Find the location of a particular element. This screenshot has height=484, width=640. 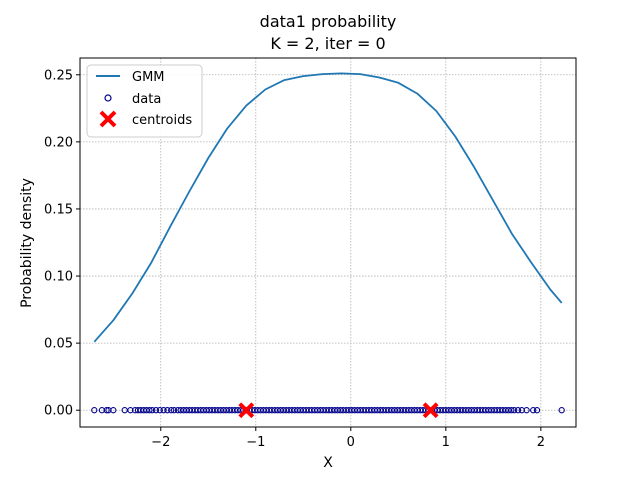

x-tick-label: 2 is located at coordinates (541, 442).